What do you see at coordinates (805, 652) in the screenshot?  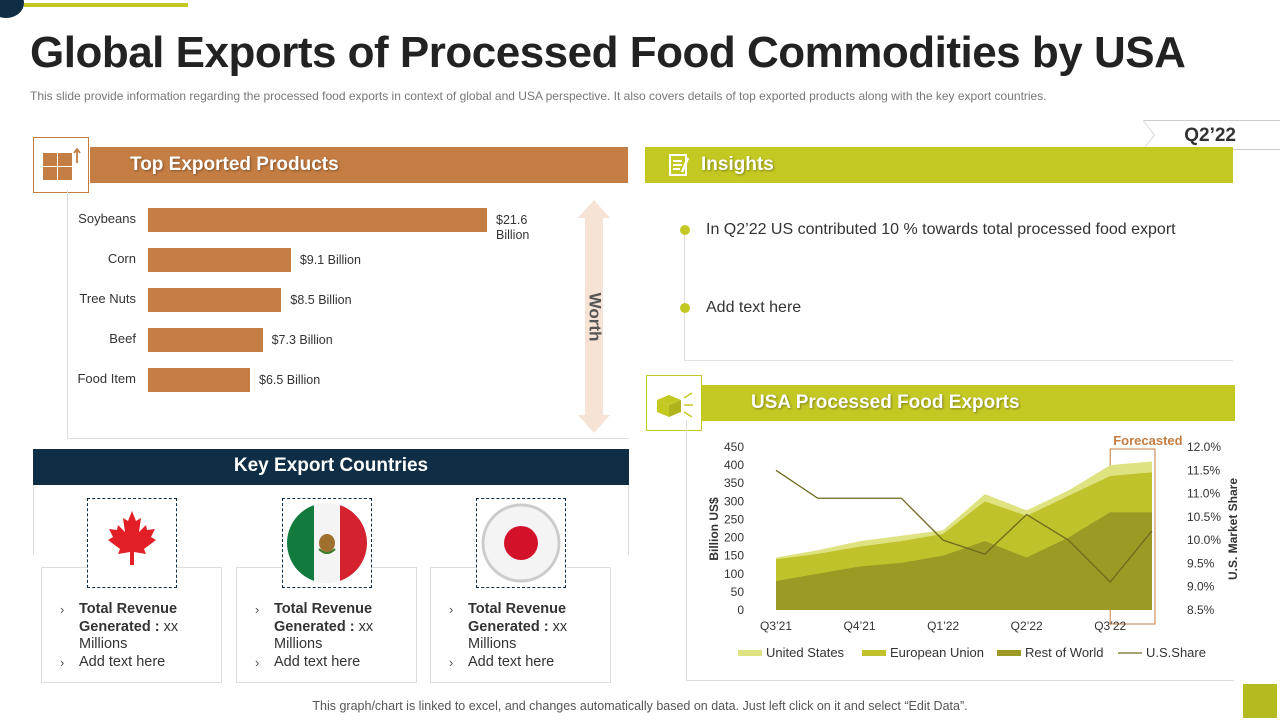 I see `legend-label: United States` at bounding box center [805, 652].